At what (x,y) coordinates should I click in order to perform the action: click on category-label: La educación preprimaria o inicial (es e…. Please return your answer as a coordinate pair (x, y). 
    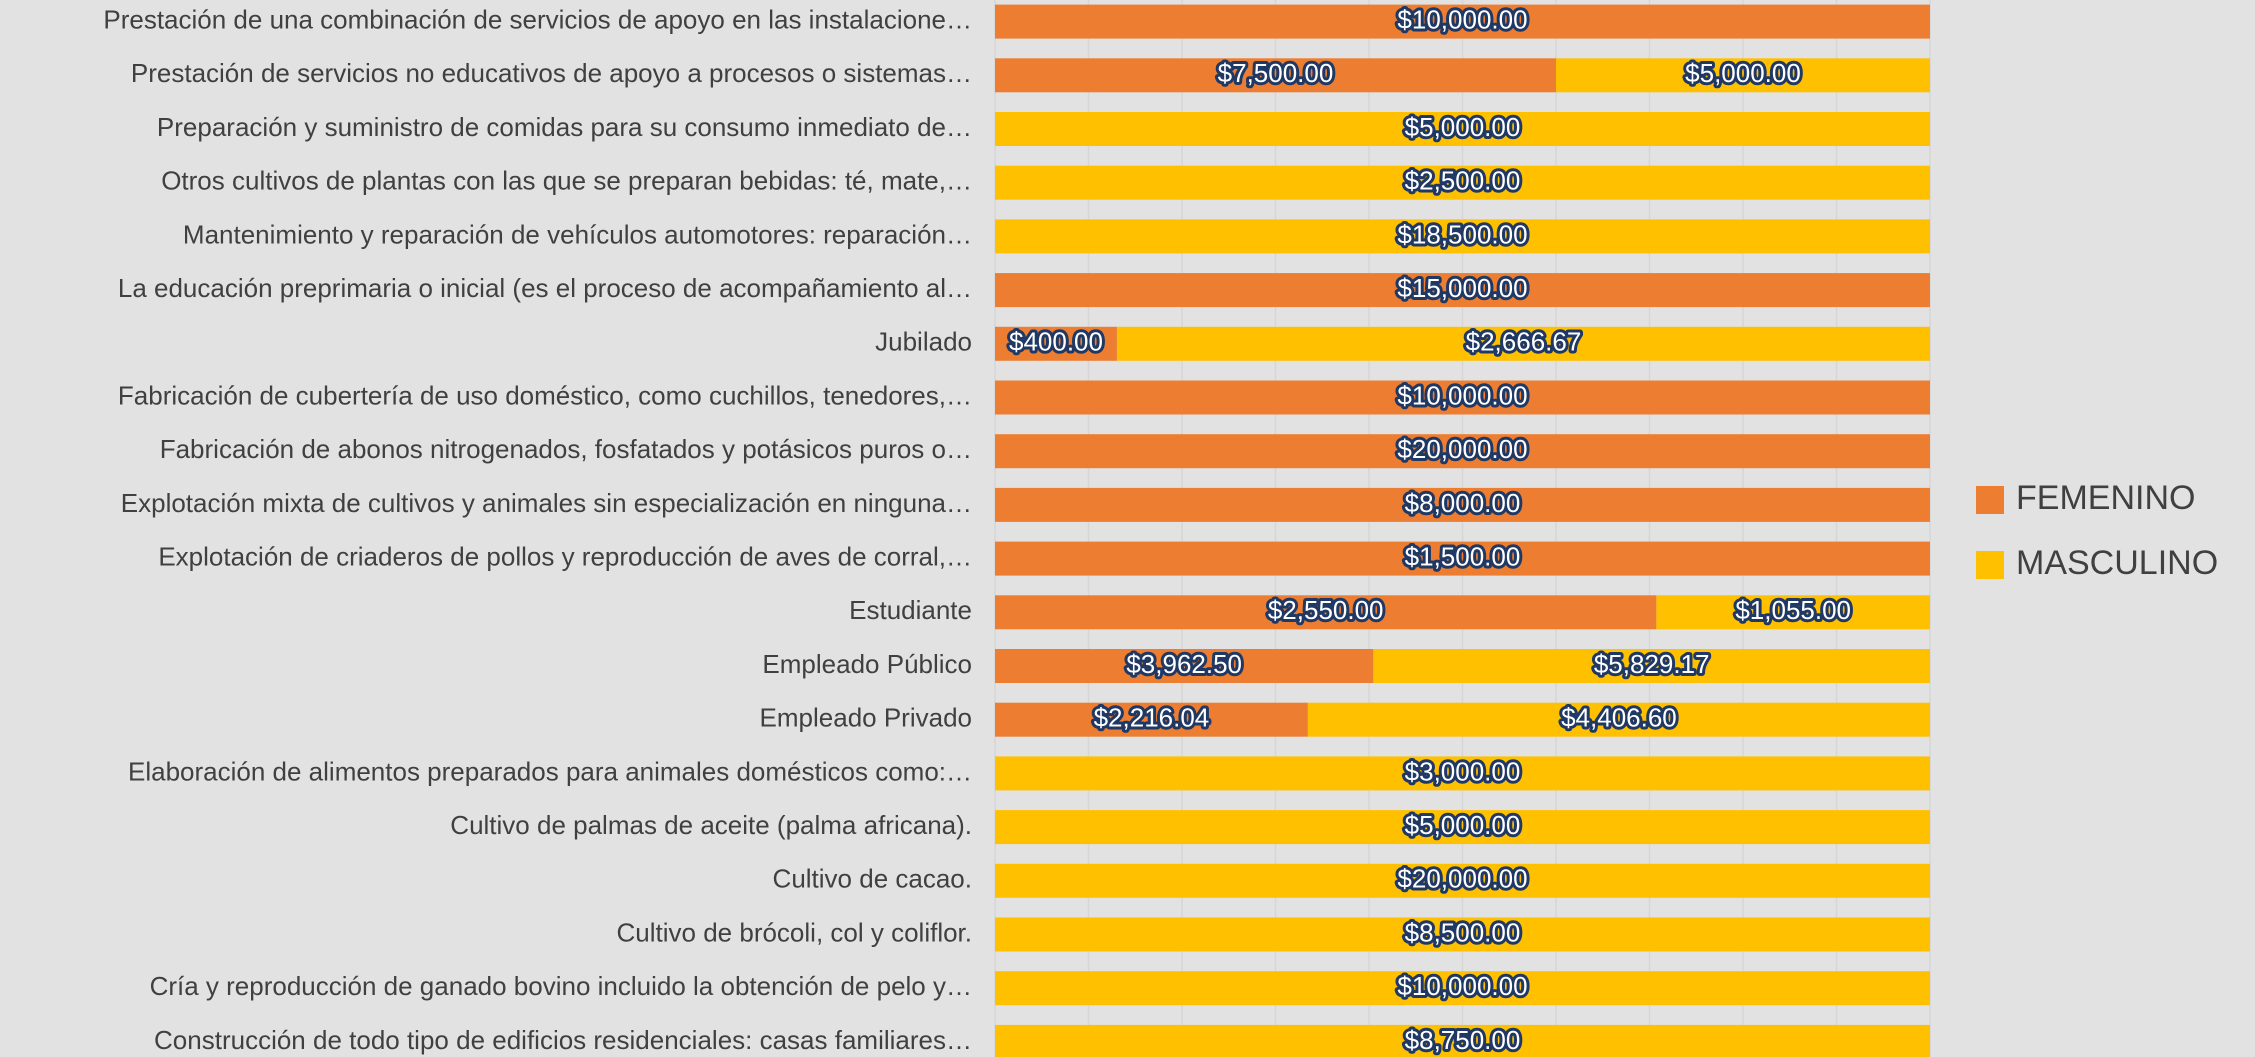
    Looking at the image, I should click on (545, 288).